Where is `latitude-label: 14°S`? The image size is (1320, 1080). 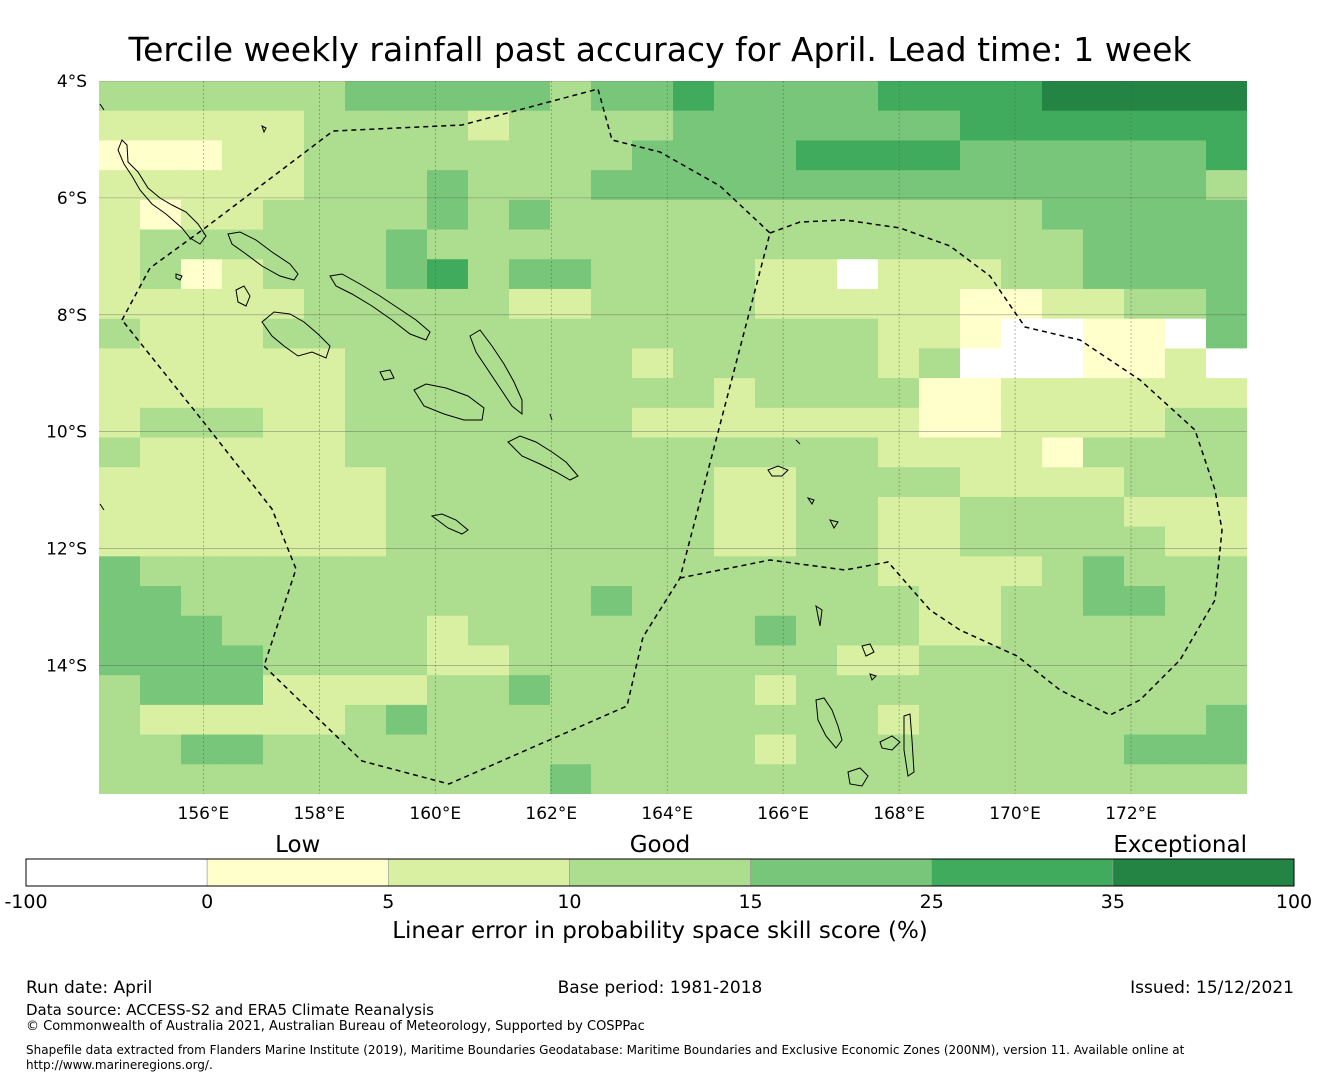
latitude-label: 14°S is located at coordinates (66, 666).